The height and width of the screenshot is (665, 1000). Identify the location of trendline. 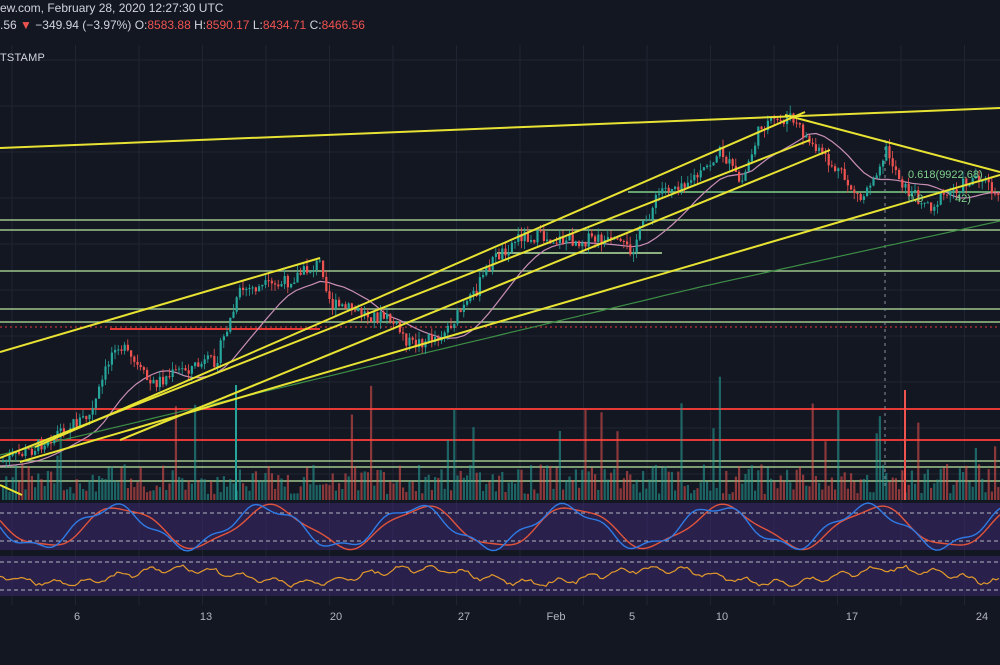
(500, 128).